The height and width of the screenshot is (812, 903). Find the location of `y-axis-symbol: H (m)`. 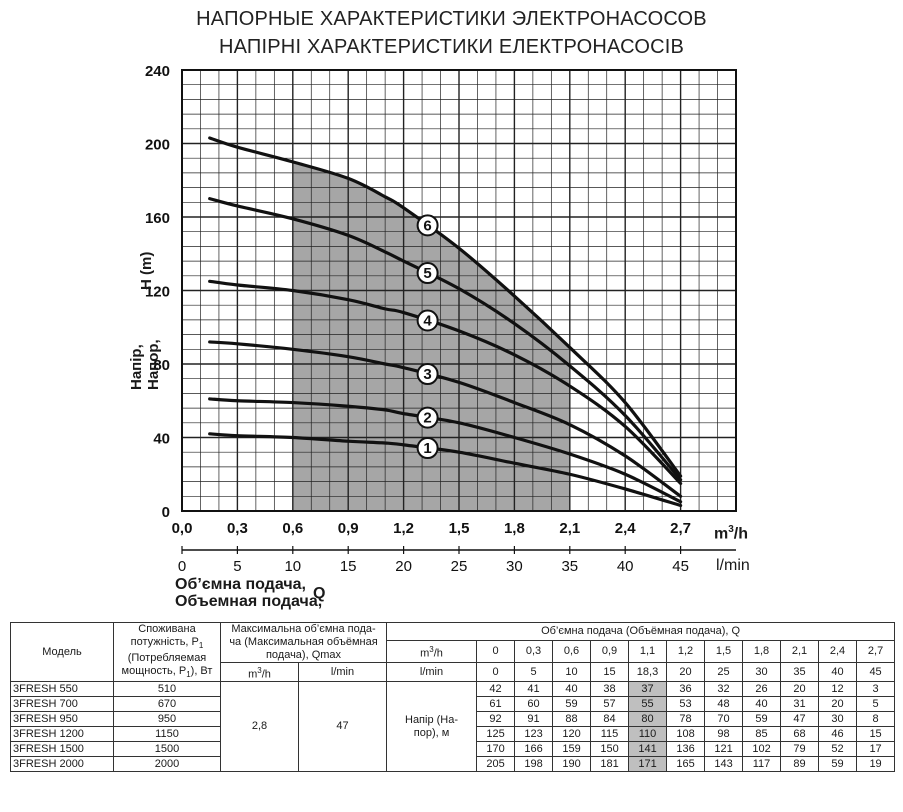

y-axis-symbol: H (m) is located at coordinates (146, 270).